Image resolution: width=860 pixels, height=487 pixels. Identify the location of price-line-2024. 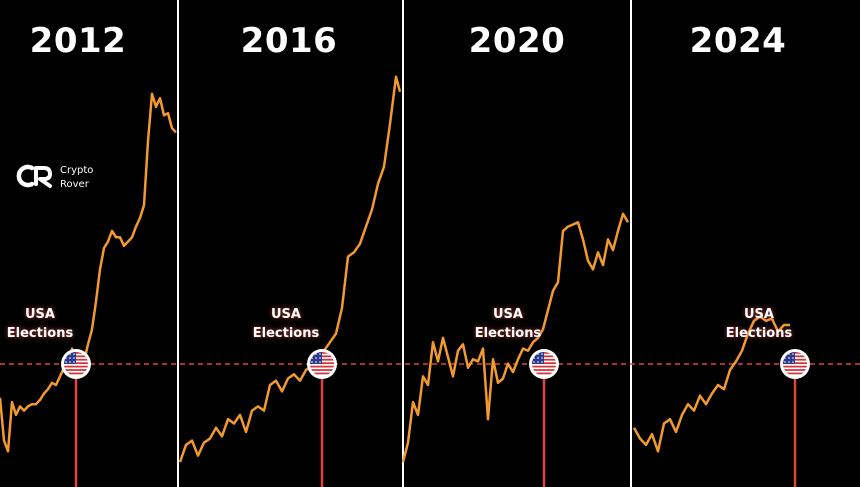
(711, 384).